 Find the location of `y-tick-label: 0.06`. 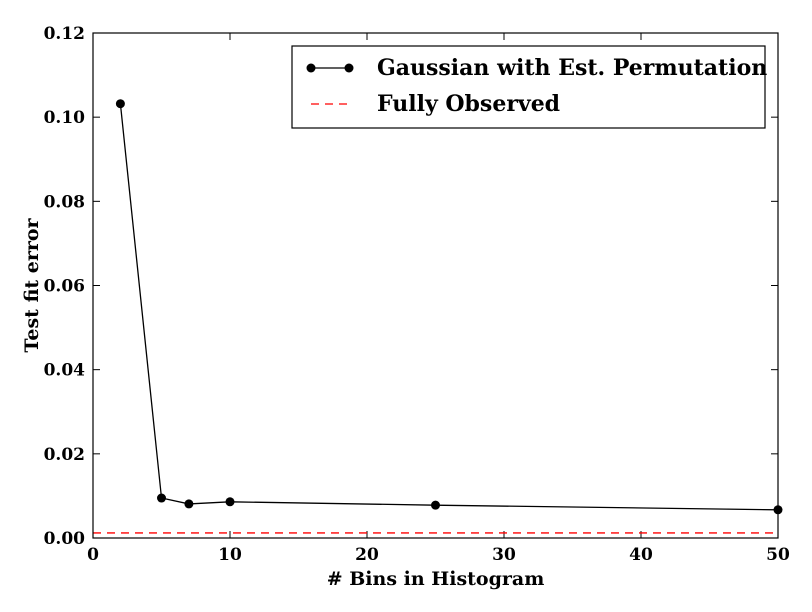

y-tick-label: 0.06 is located at coordinates (64, 287).